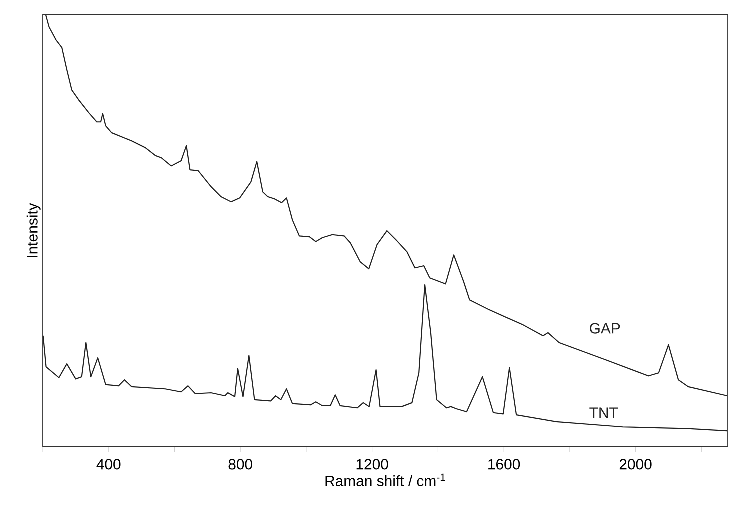 Image resolution: width=732 pixels, height=524 pixels. Describe the element at coordinates (33, 230) in the screenshot. I see `y-axis-title: Intensity` at that location.